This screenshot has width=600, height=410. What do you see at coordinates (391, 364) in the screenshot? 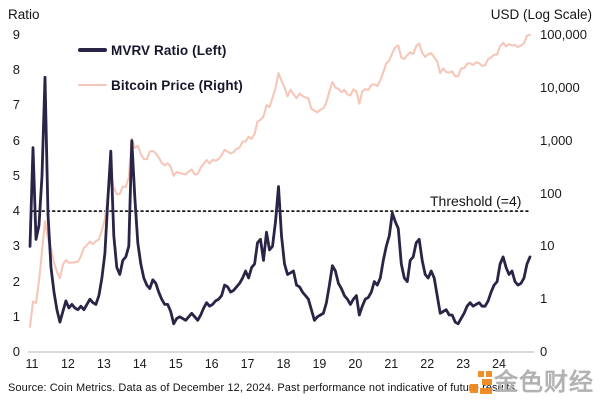
I see `x-axis-tick-21: 21` at bounding box center [391, 364].